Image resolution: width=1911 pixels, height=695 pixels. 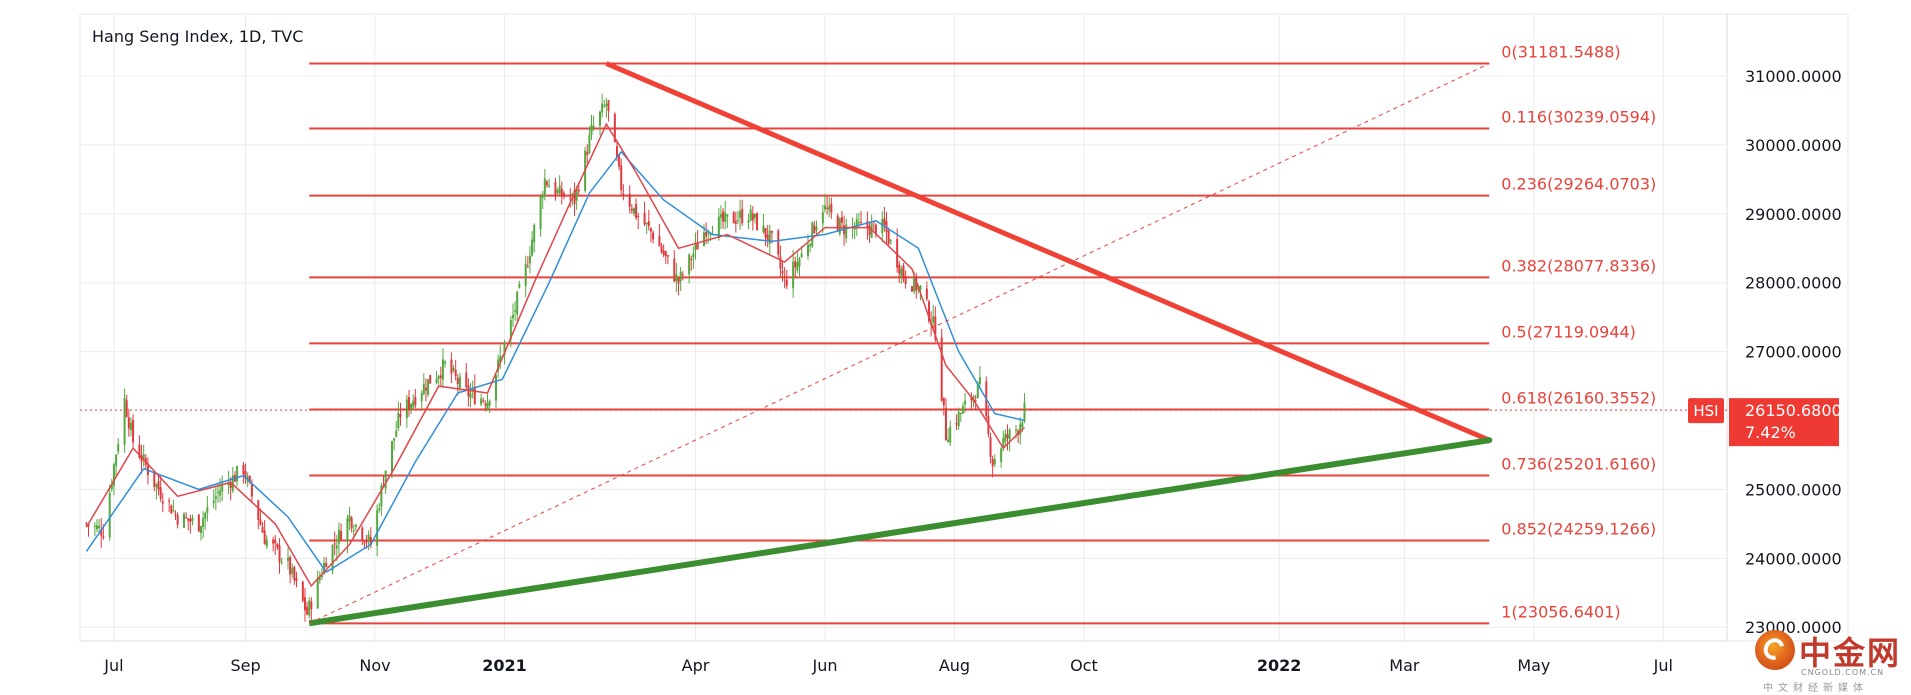 I want to click on last-price-value: 26150.6800, so click(x=1793, y=410).